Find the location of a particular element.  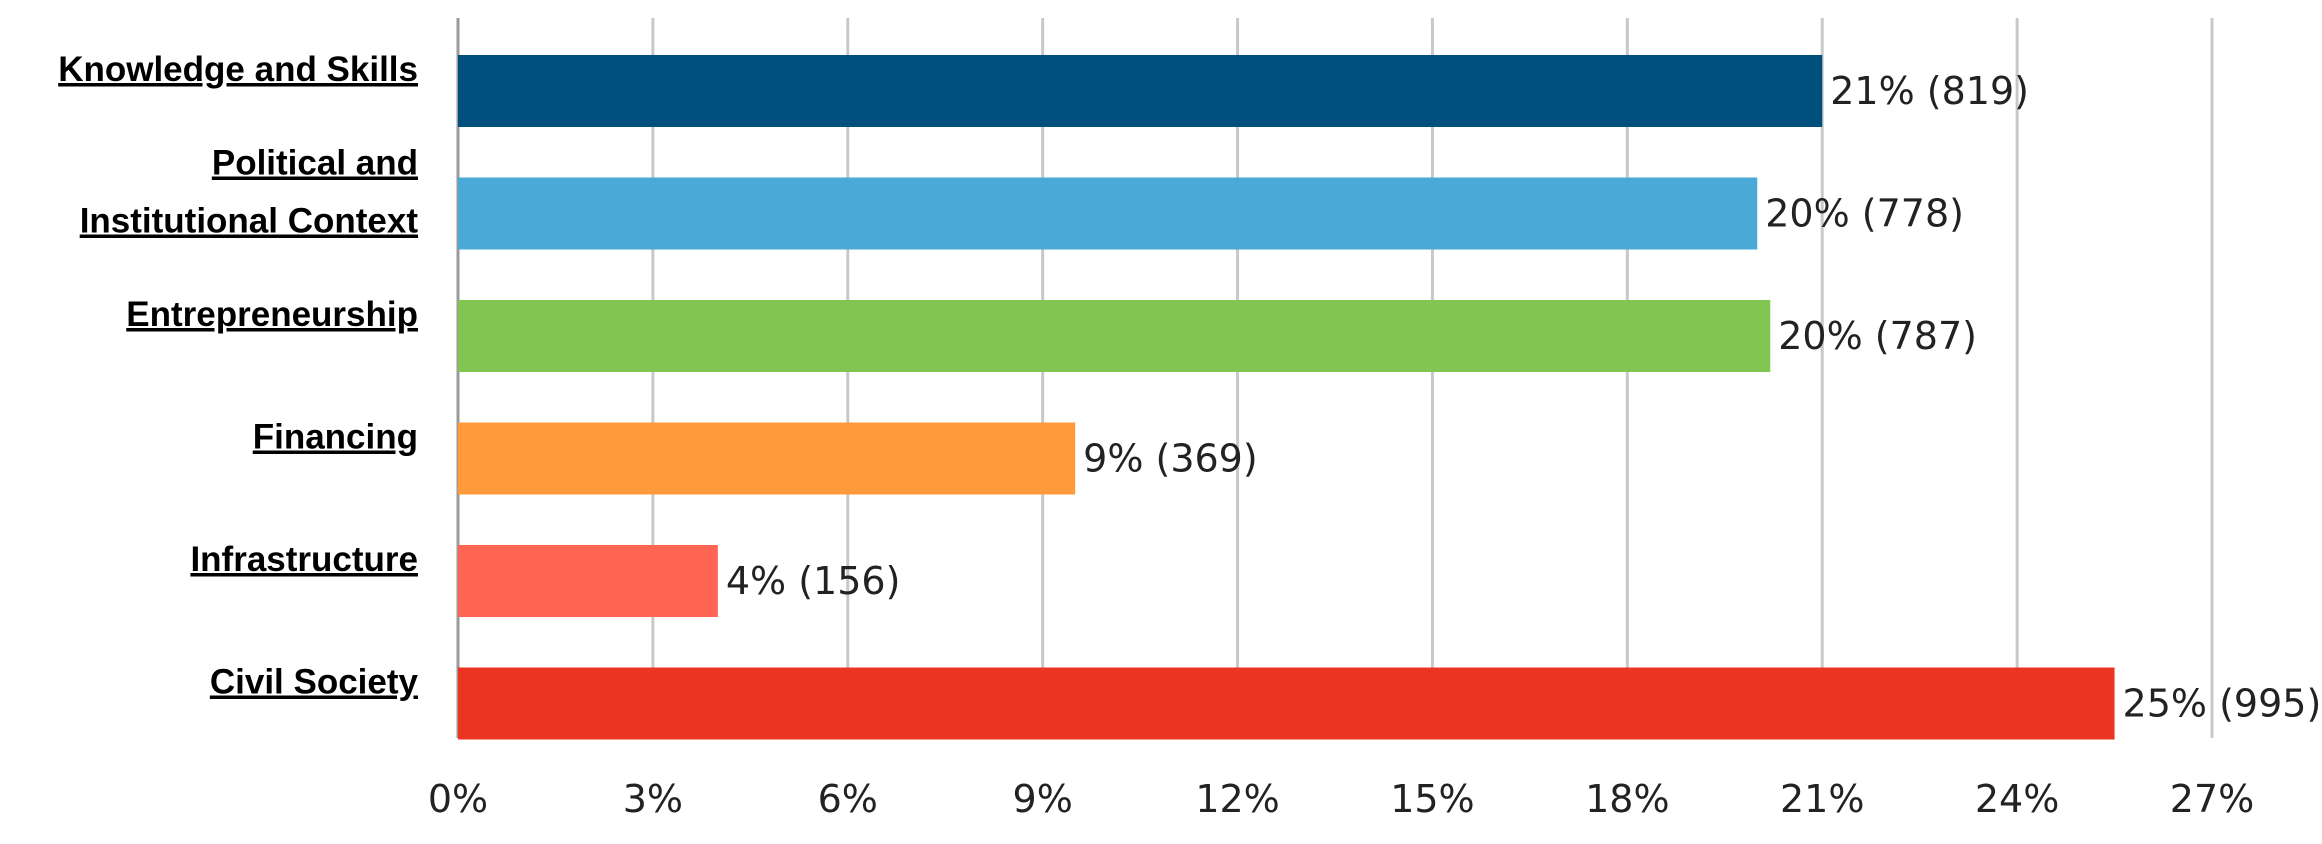

category-label: Institutional Context is located at coordinates (249, 221).